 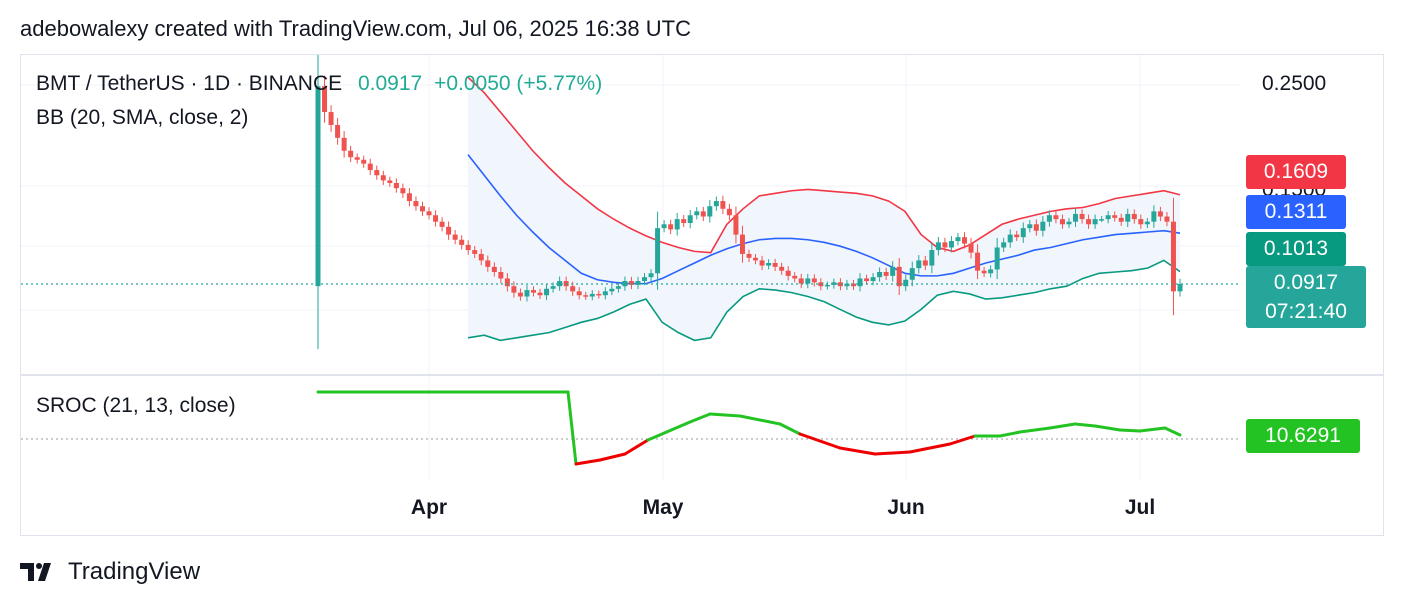 I want to click on month-label-apr: Apr, so click(x=429, y=507).